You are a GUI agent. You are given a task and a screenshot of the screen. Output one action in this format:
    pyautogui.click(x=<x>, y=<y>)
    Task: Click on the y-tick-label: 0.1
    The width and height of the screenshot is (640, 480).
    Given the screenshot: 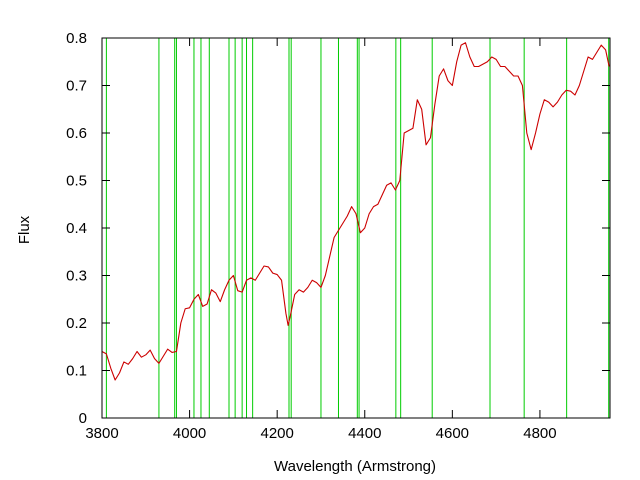 What is the action you would take?
    pyautogui.click(x=76, y=371)
    